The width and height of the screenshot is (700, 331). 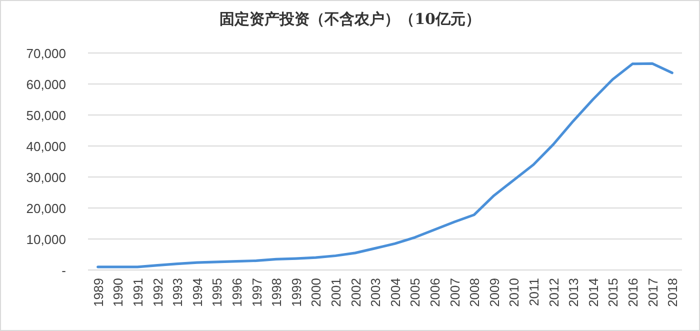 I want to click on x-tick-label: 2002, so click(x=356, y=292).